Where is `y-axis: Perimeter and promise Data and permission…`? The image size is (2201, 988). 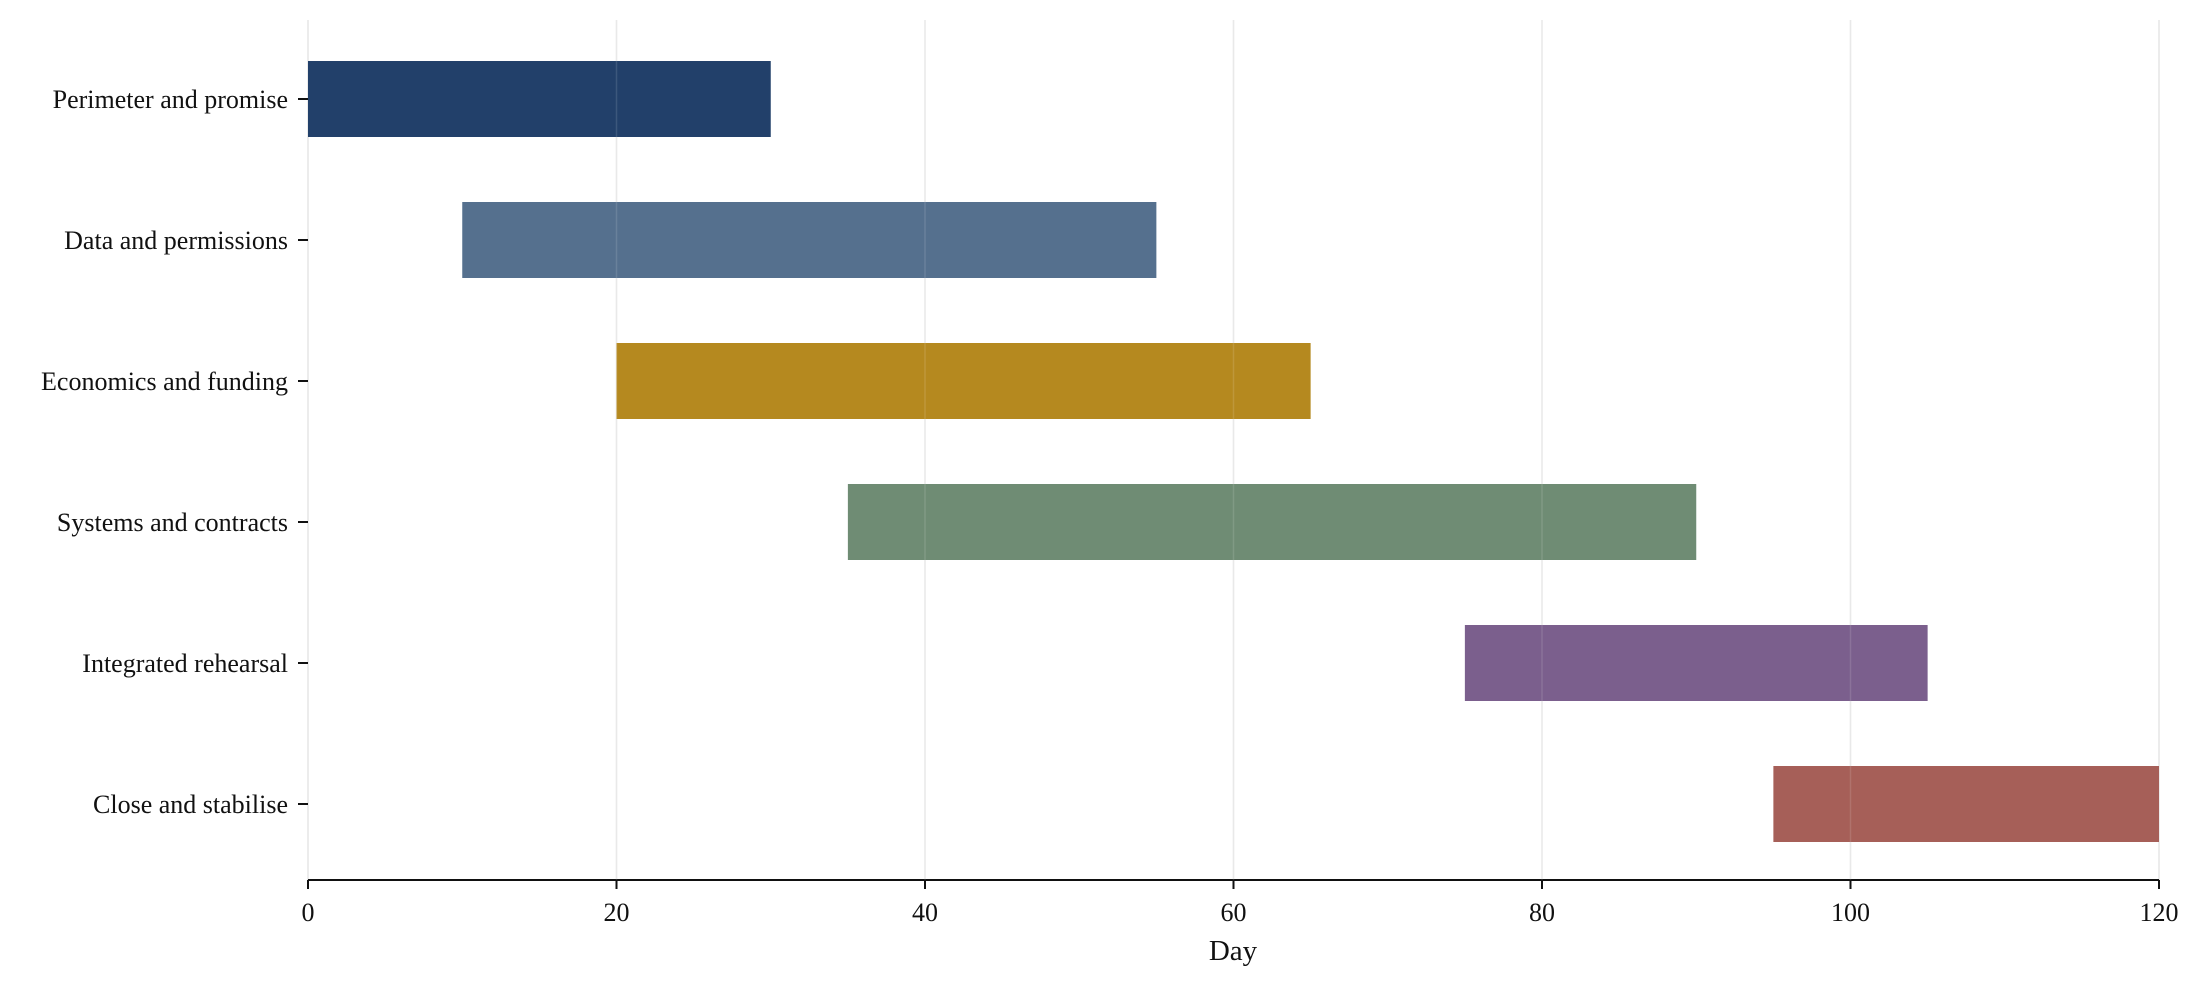 y-axis: Perimeter and promise Data and permission… is located at coordinates (174, 452).